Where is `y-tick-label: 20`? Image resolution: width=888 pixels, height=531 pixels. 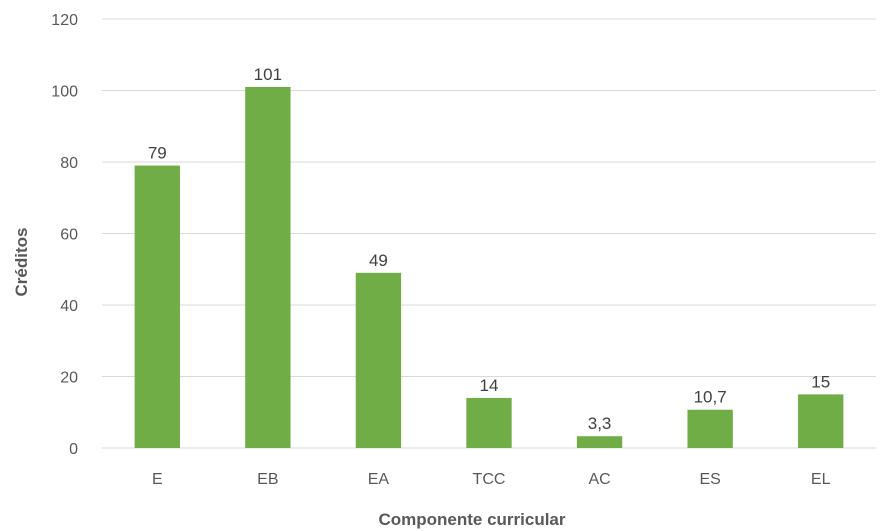
y-tick-label: 20 is located at coordinates (69, 378).